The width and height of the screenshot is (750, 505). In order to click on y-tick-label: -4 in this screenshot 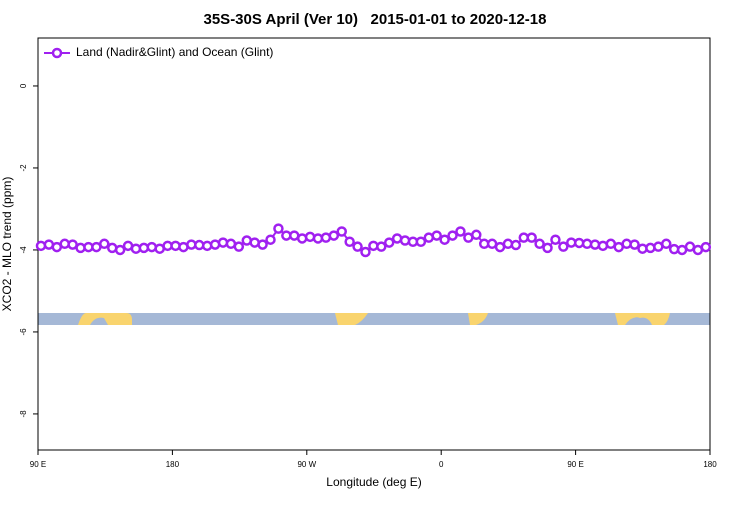, I will do `click(23, 250)`.